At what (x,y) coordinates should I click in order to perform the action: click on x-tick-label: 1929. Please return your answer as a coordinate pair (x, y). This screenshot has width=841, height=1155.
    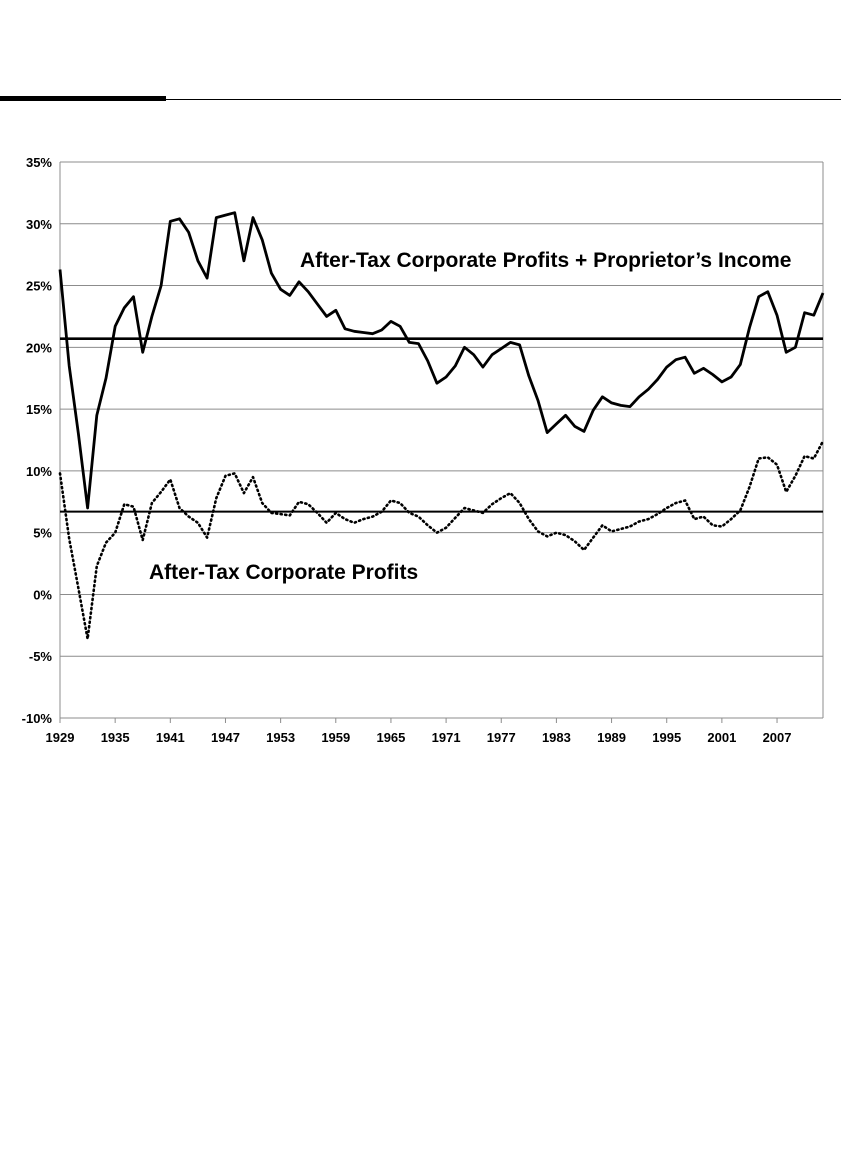
    Looking at the image, I should click on (60, 737).